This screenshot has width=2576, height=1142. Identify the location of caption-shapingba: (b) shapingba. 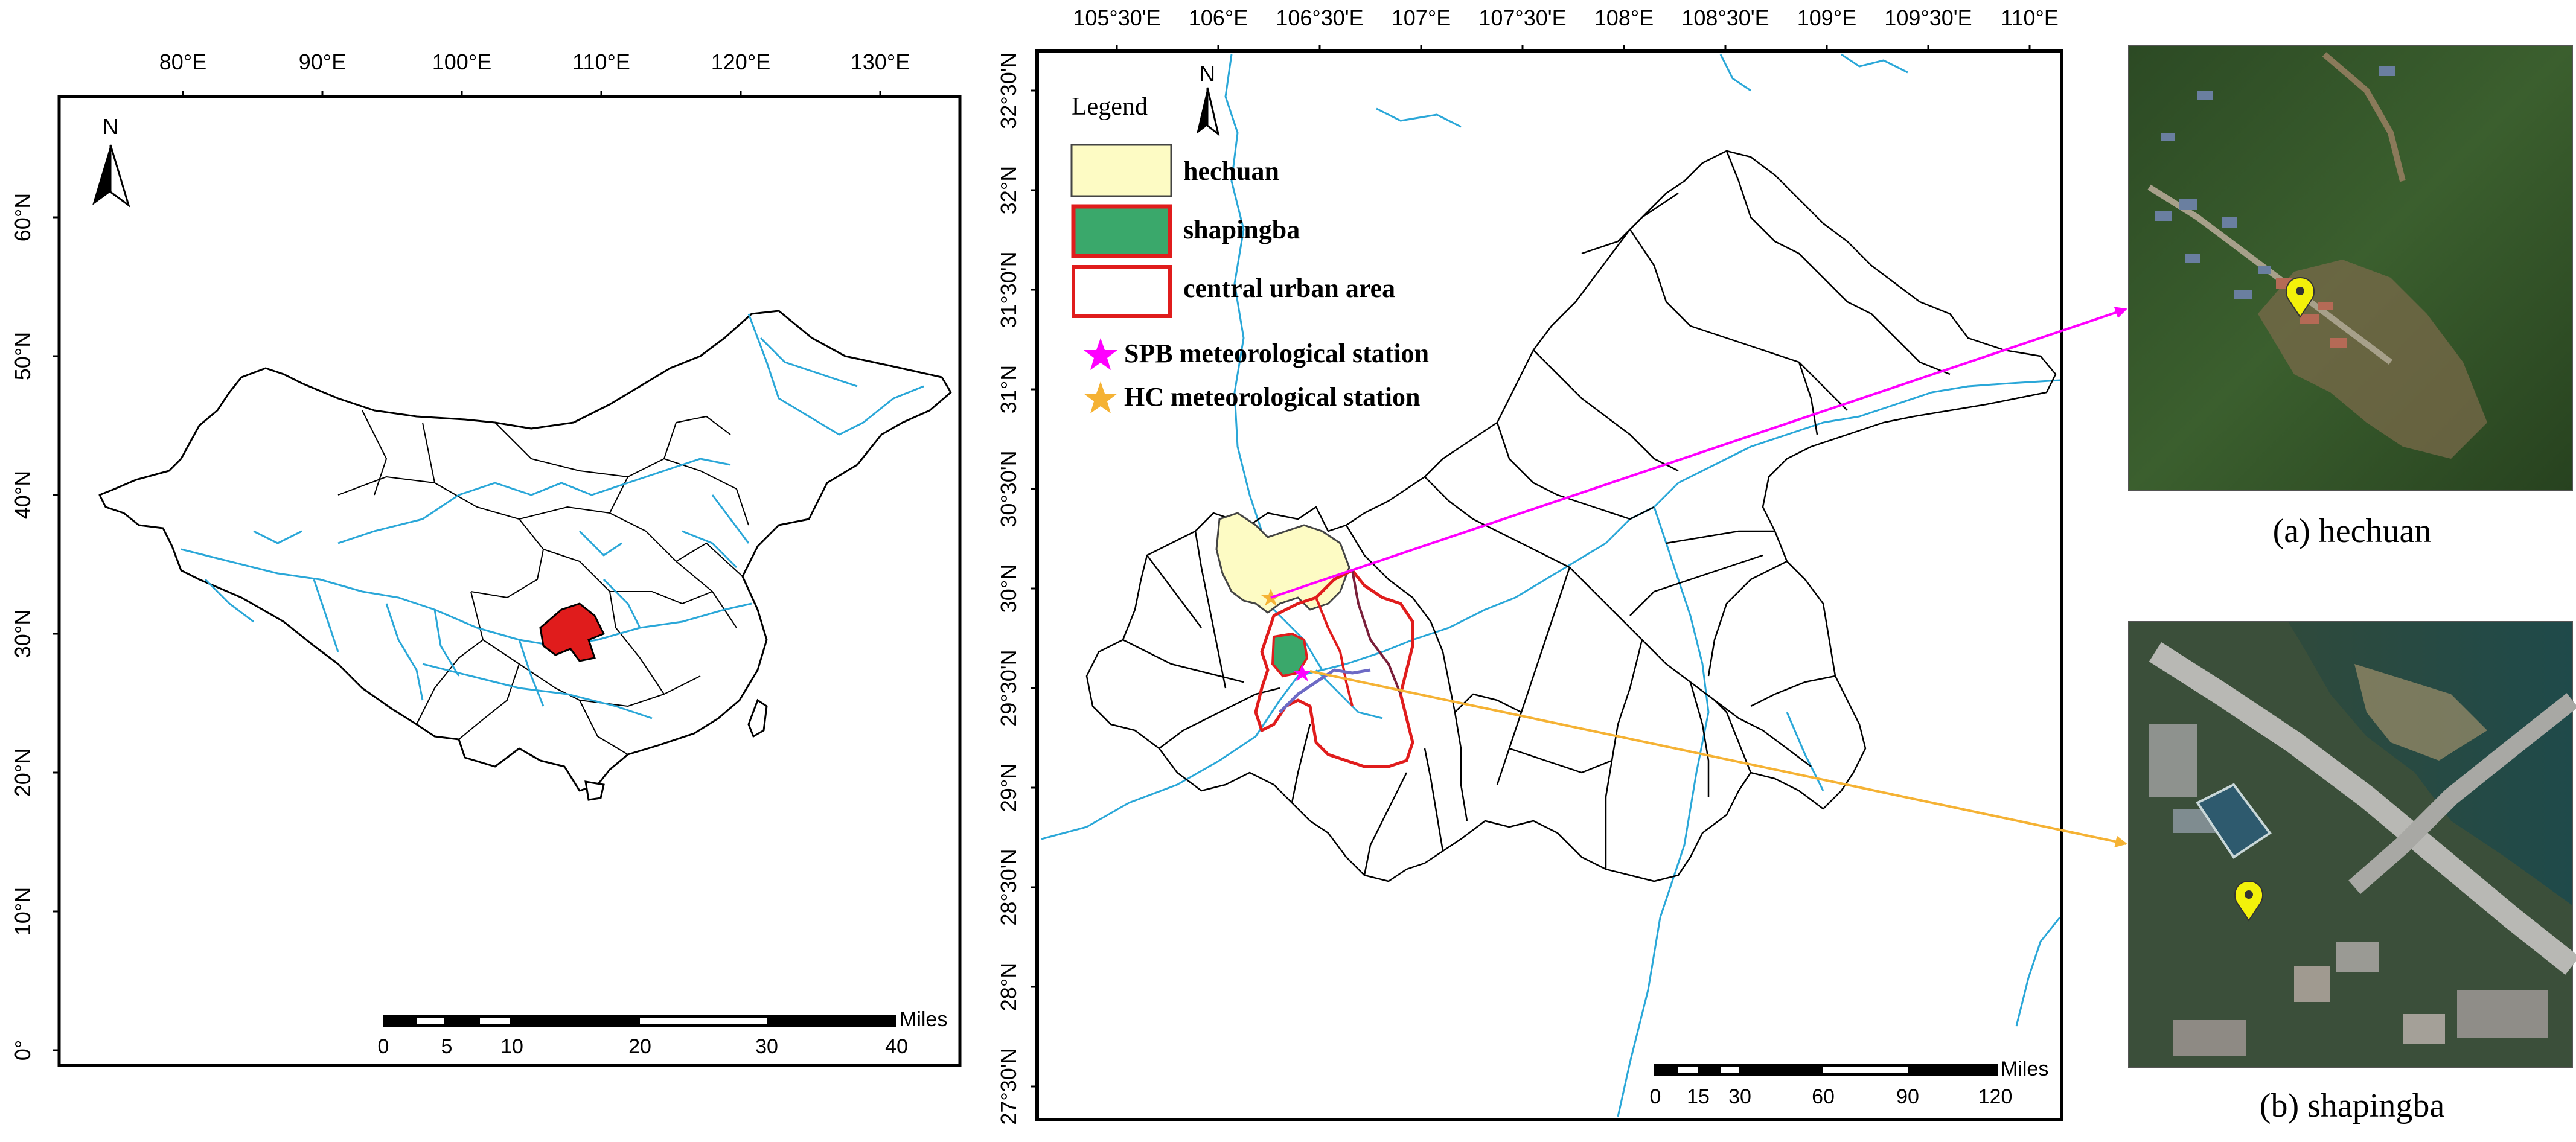
(2352, 1105).